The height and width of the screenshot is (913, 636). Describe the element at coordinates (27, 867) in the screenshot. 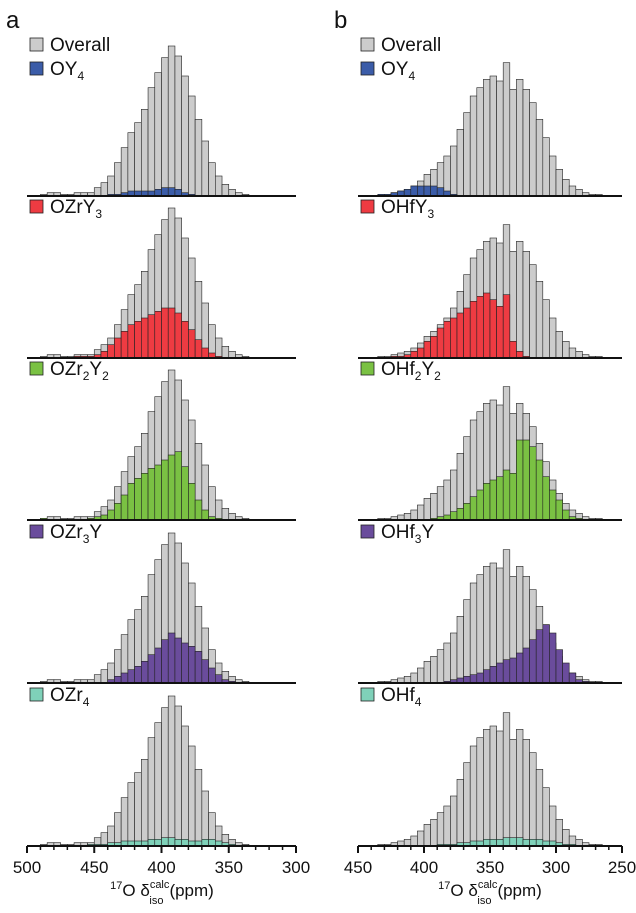

I see `x-tick-label: 500` at that location.